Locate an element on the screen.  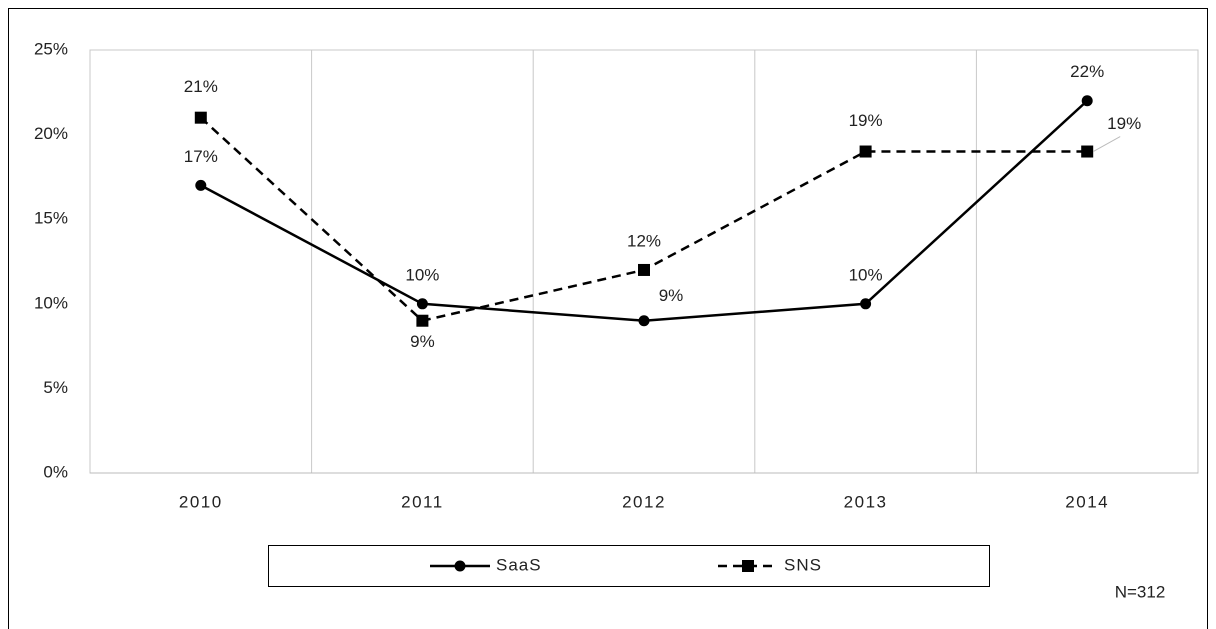
data-label: 22% is located at coordinates (1087, 71).